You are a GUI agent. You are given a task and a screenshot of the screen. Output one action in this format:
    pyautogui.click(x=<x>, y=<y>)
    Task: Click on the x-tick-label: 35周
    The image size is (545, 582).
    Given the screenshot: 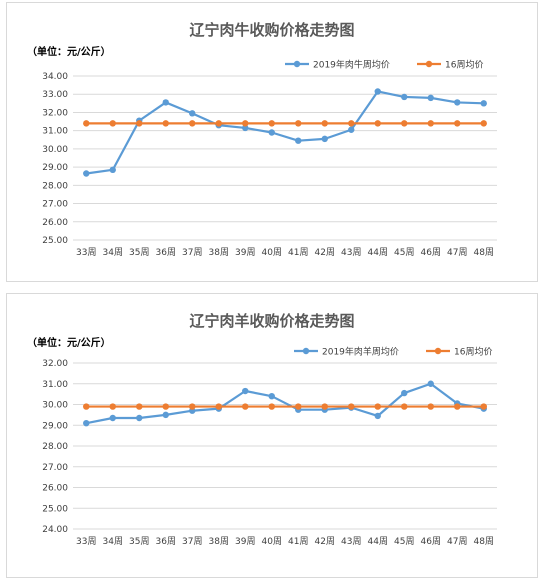 What is the action you would take?
    pyautogui.click(x=139, y=252)
    